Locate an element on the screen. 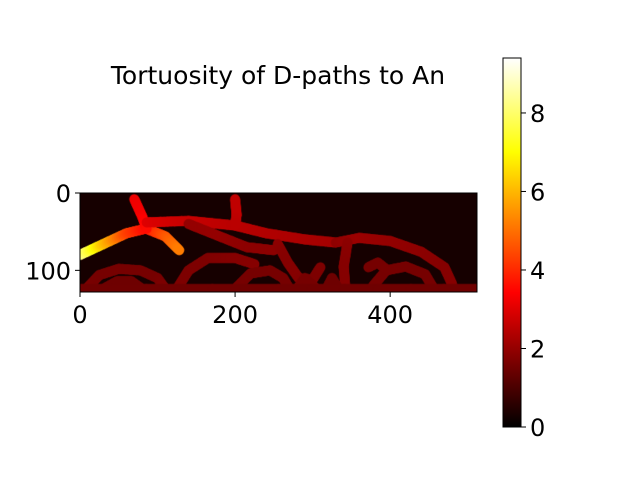 The image size is (640, 480). colorbar: 0 2 4 6 8 is located at coordinates (523, 249).